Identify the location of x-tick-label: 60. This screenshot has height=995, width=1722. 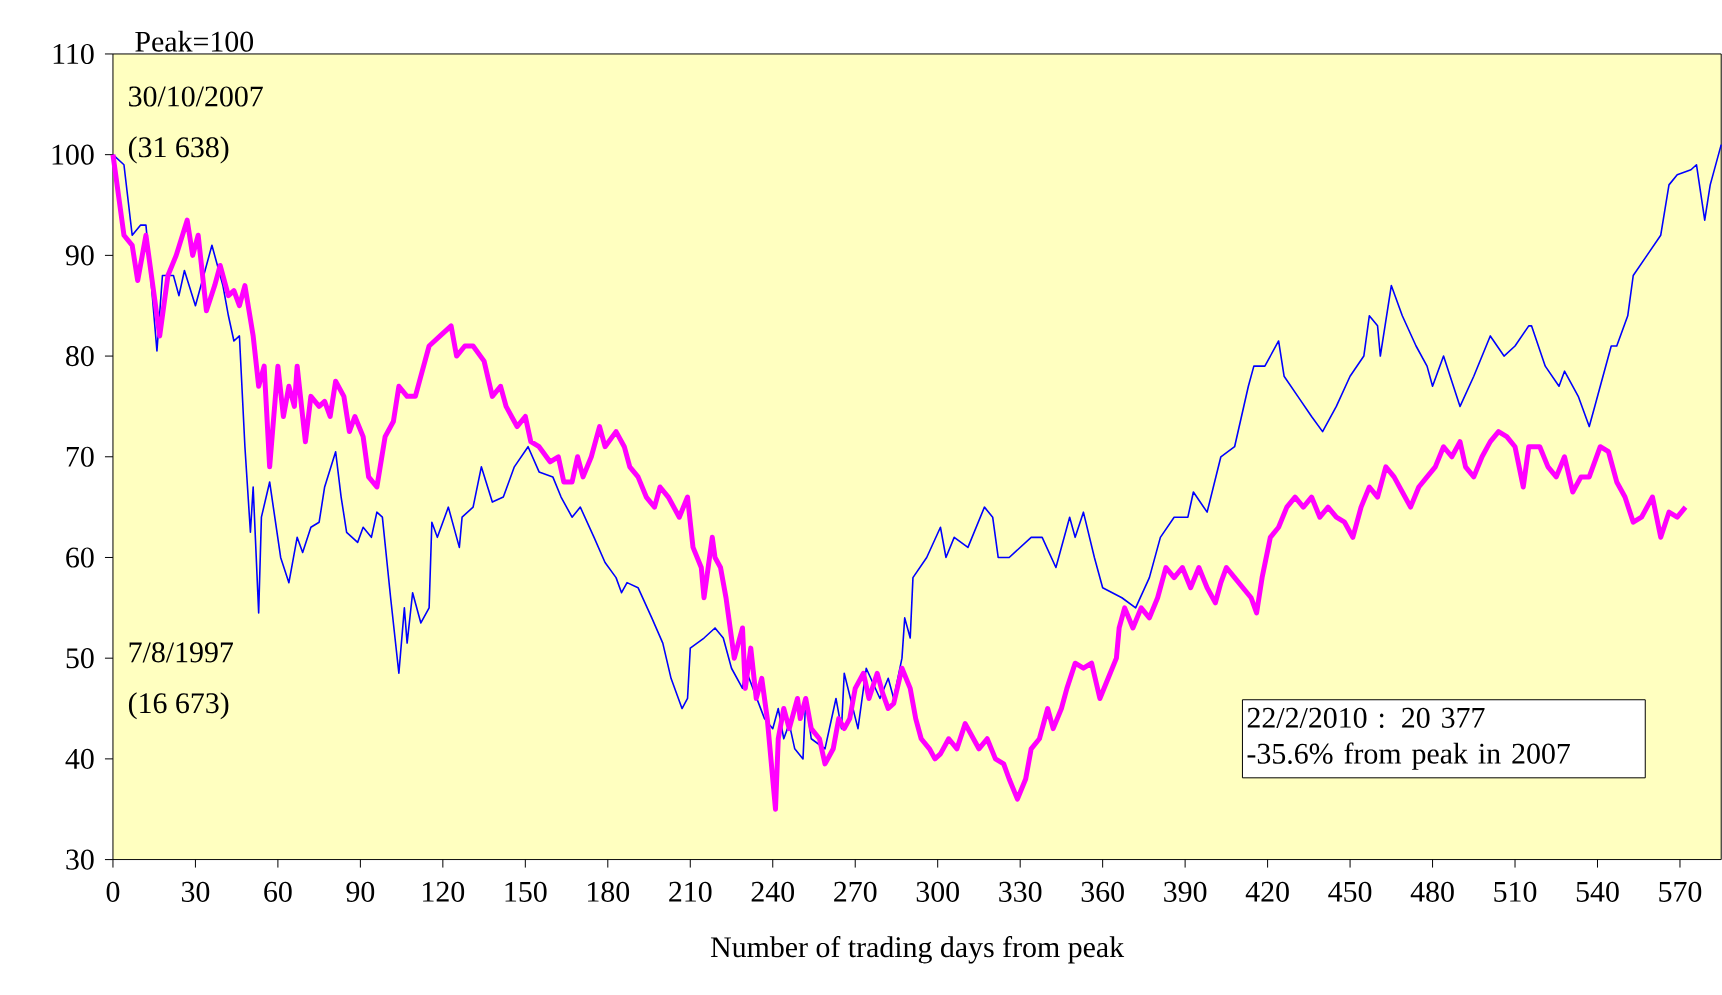
(278, 892).